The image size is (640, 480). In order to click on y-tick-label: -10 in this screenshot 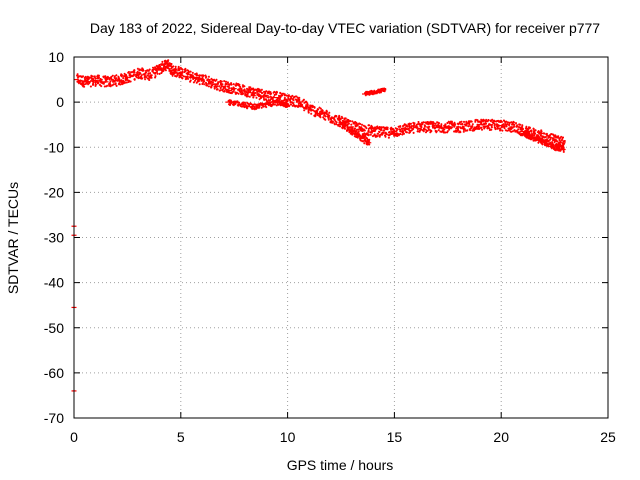, I will do `click(54, 147)`.